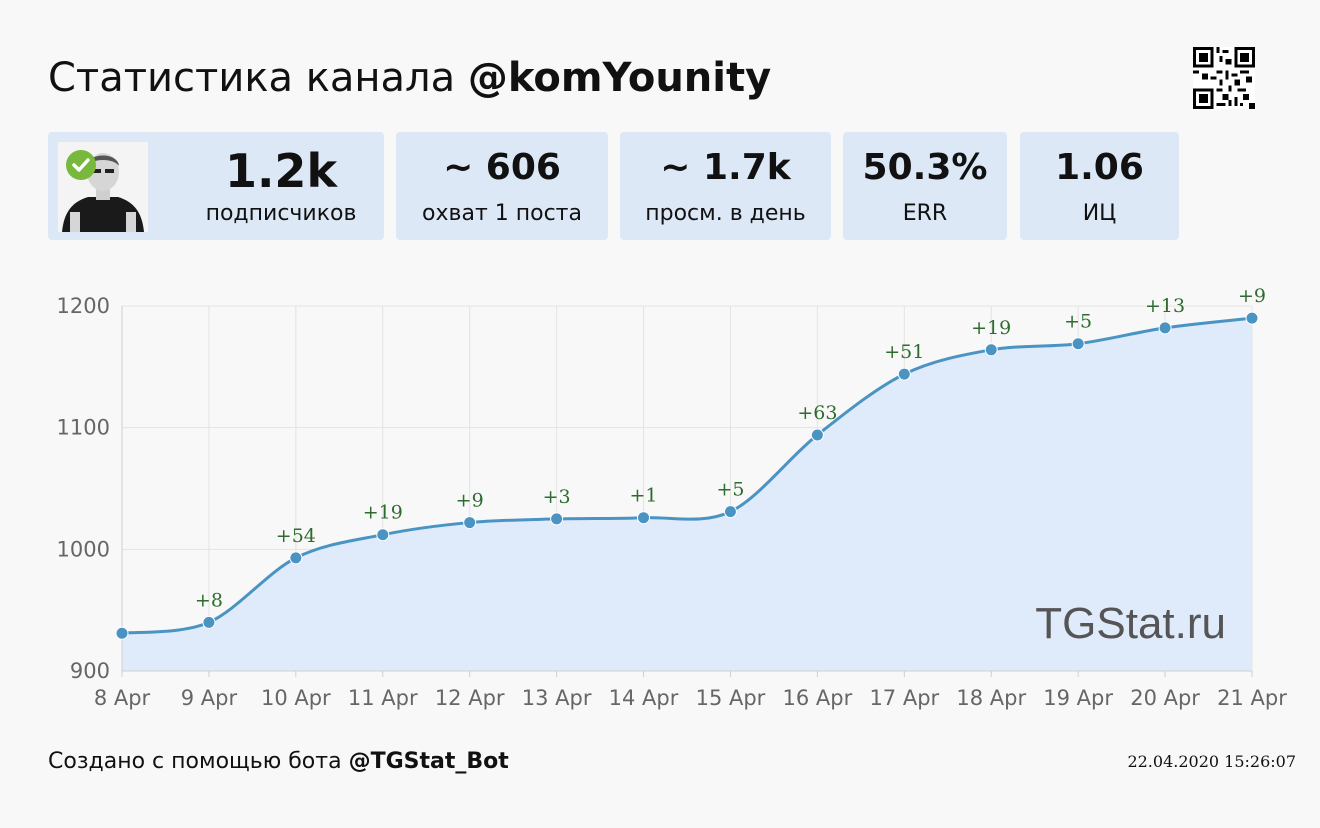 This screenshot has height=828, width=1320. I want to click on stat-value: ~ 606, so click(502, 167).